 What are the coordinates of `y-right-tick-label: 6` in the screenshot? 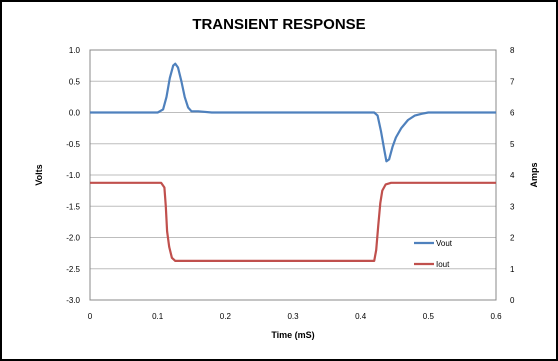 It's located at (512, 113).